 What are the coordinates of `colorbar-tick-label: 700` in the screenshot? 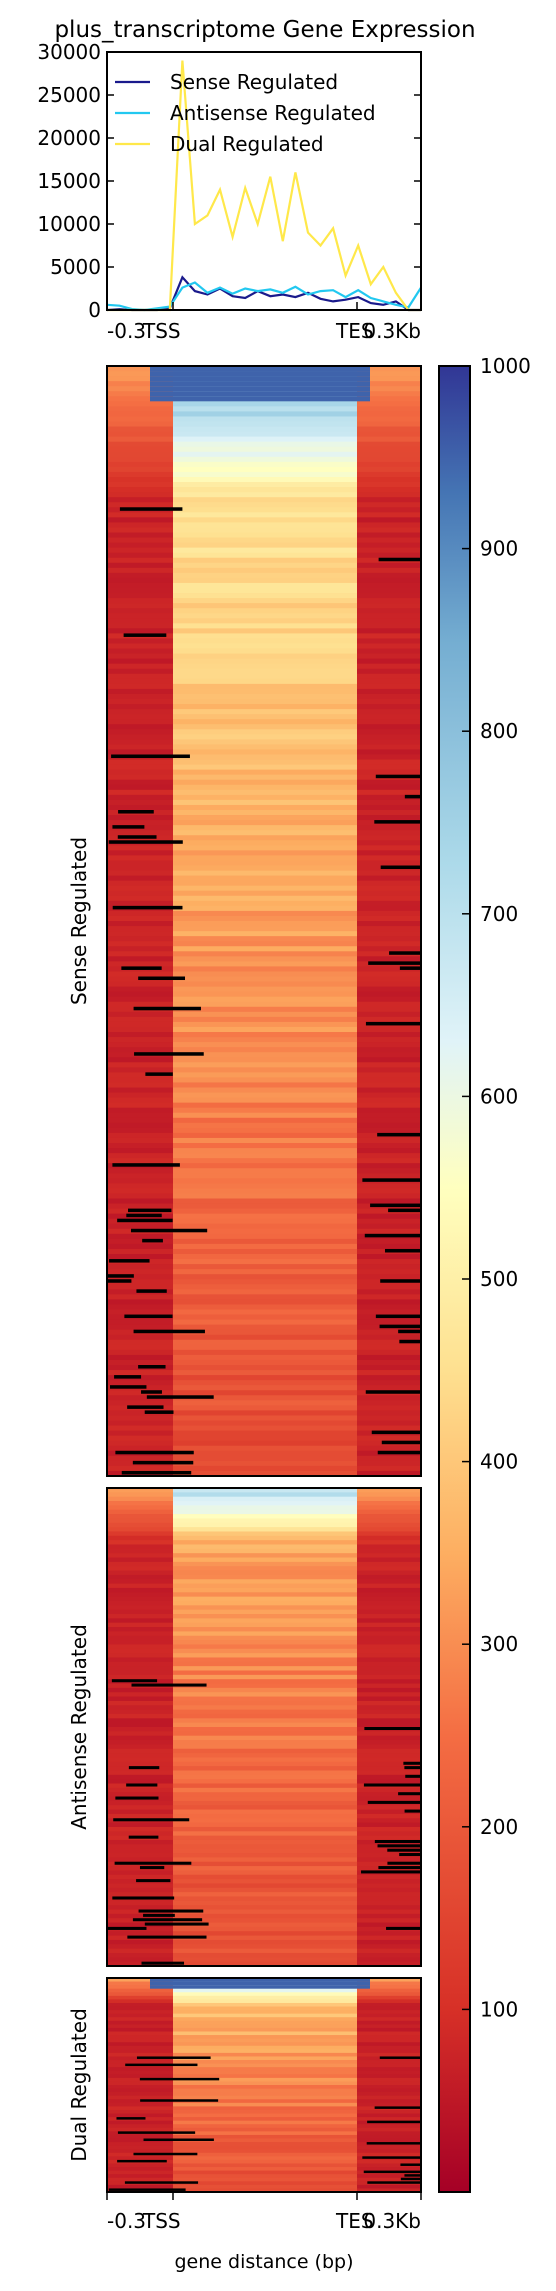 It's located at (499, 914).